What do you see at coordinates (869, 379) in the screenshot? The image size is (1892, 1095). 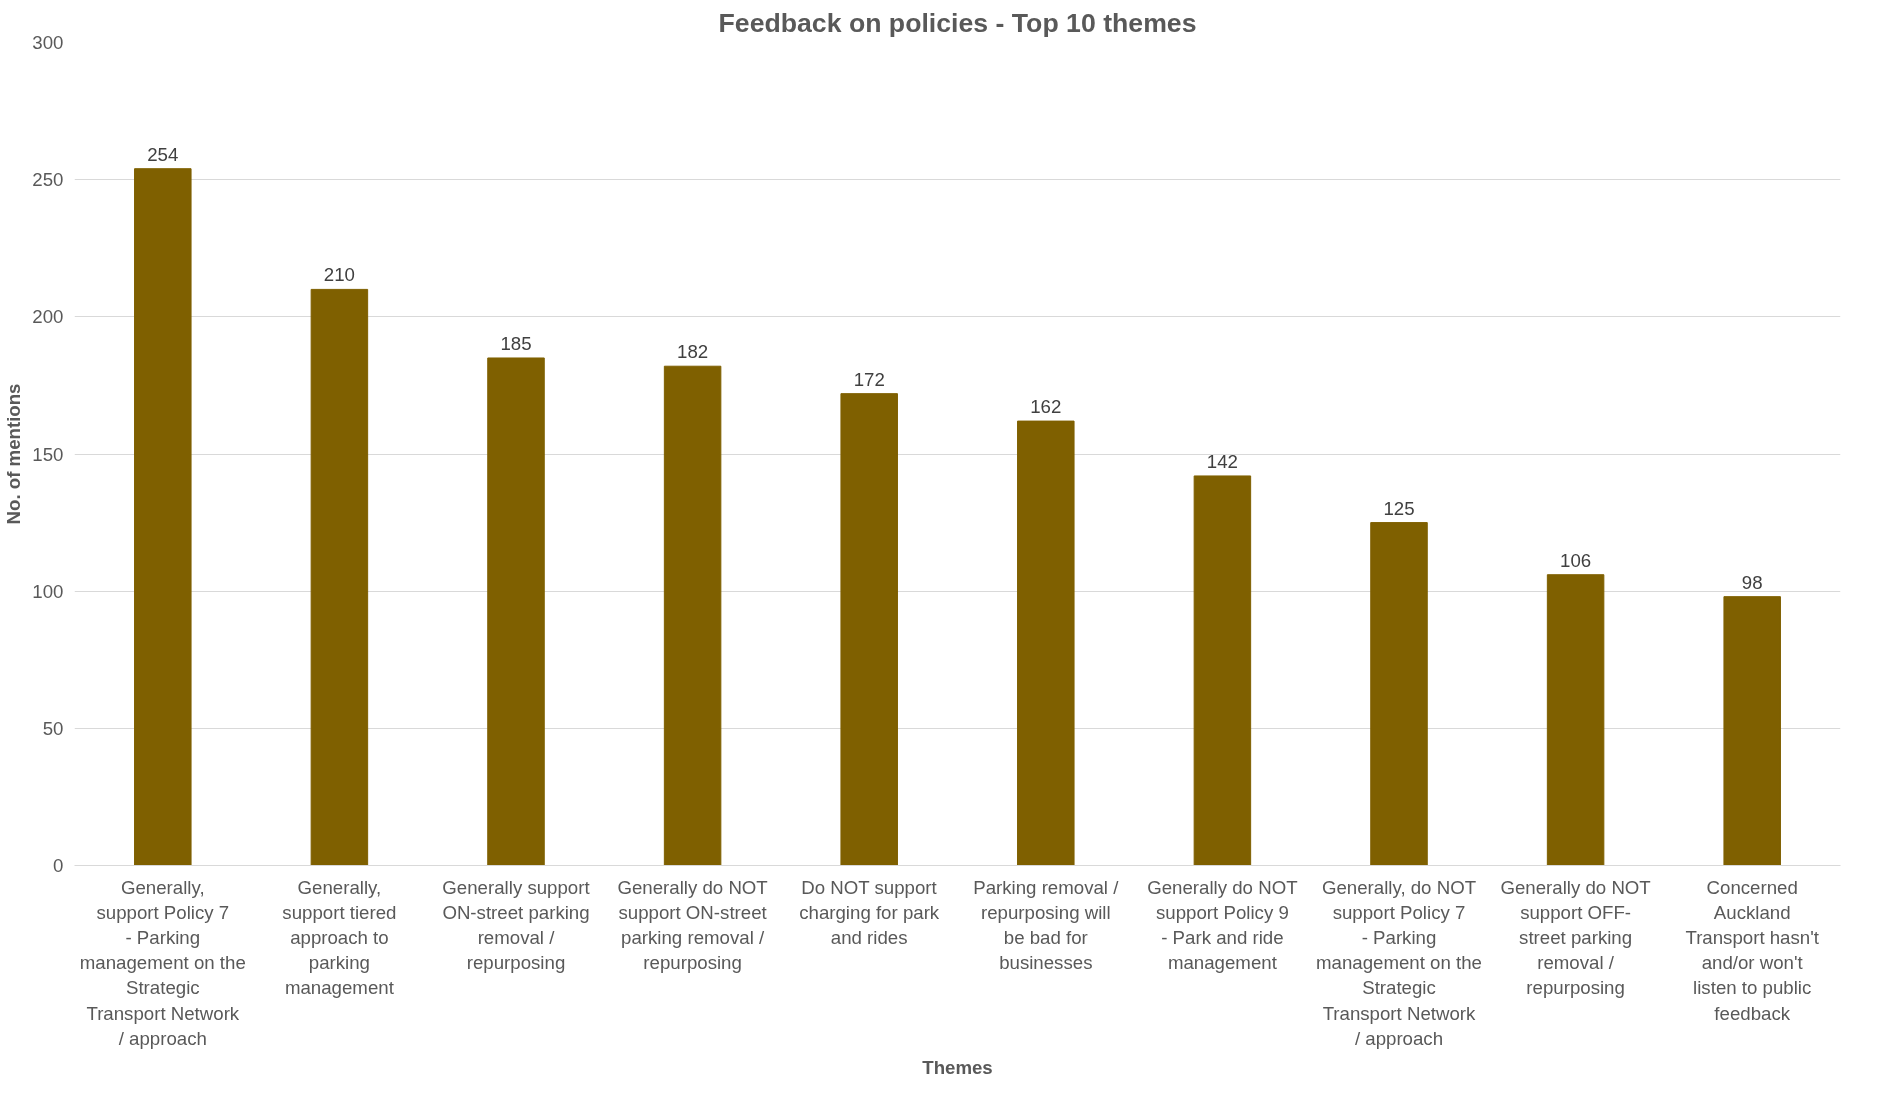 I see `data-label: 172` at bounding box center [869, 379].